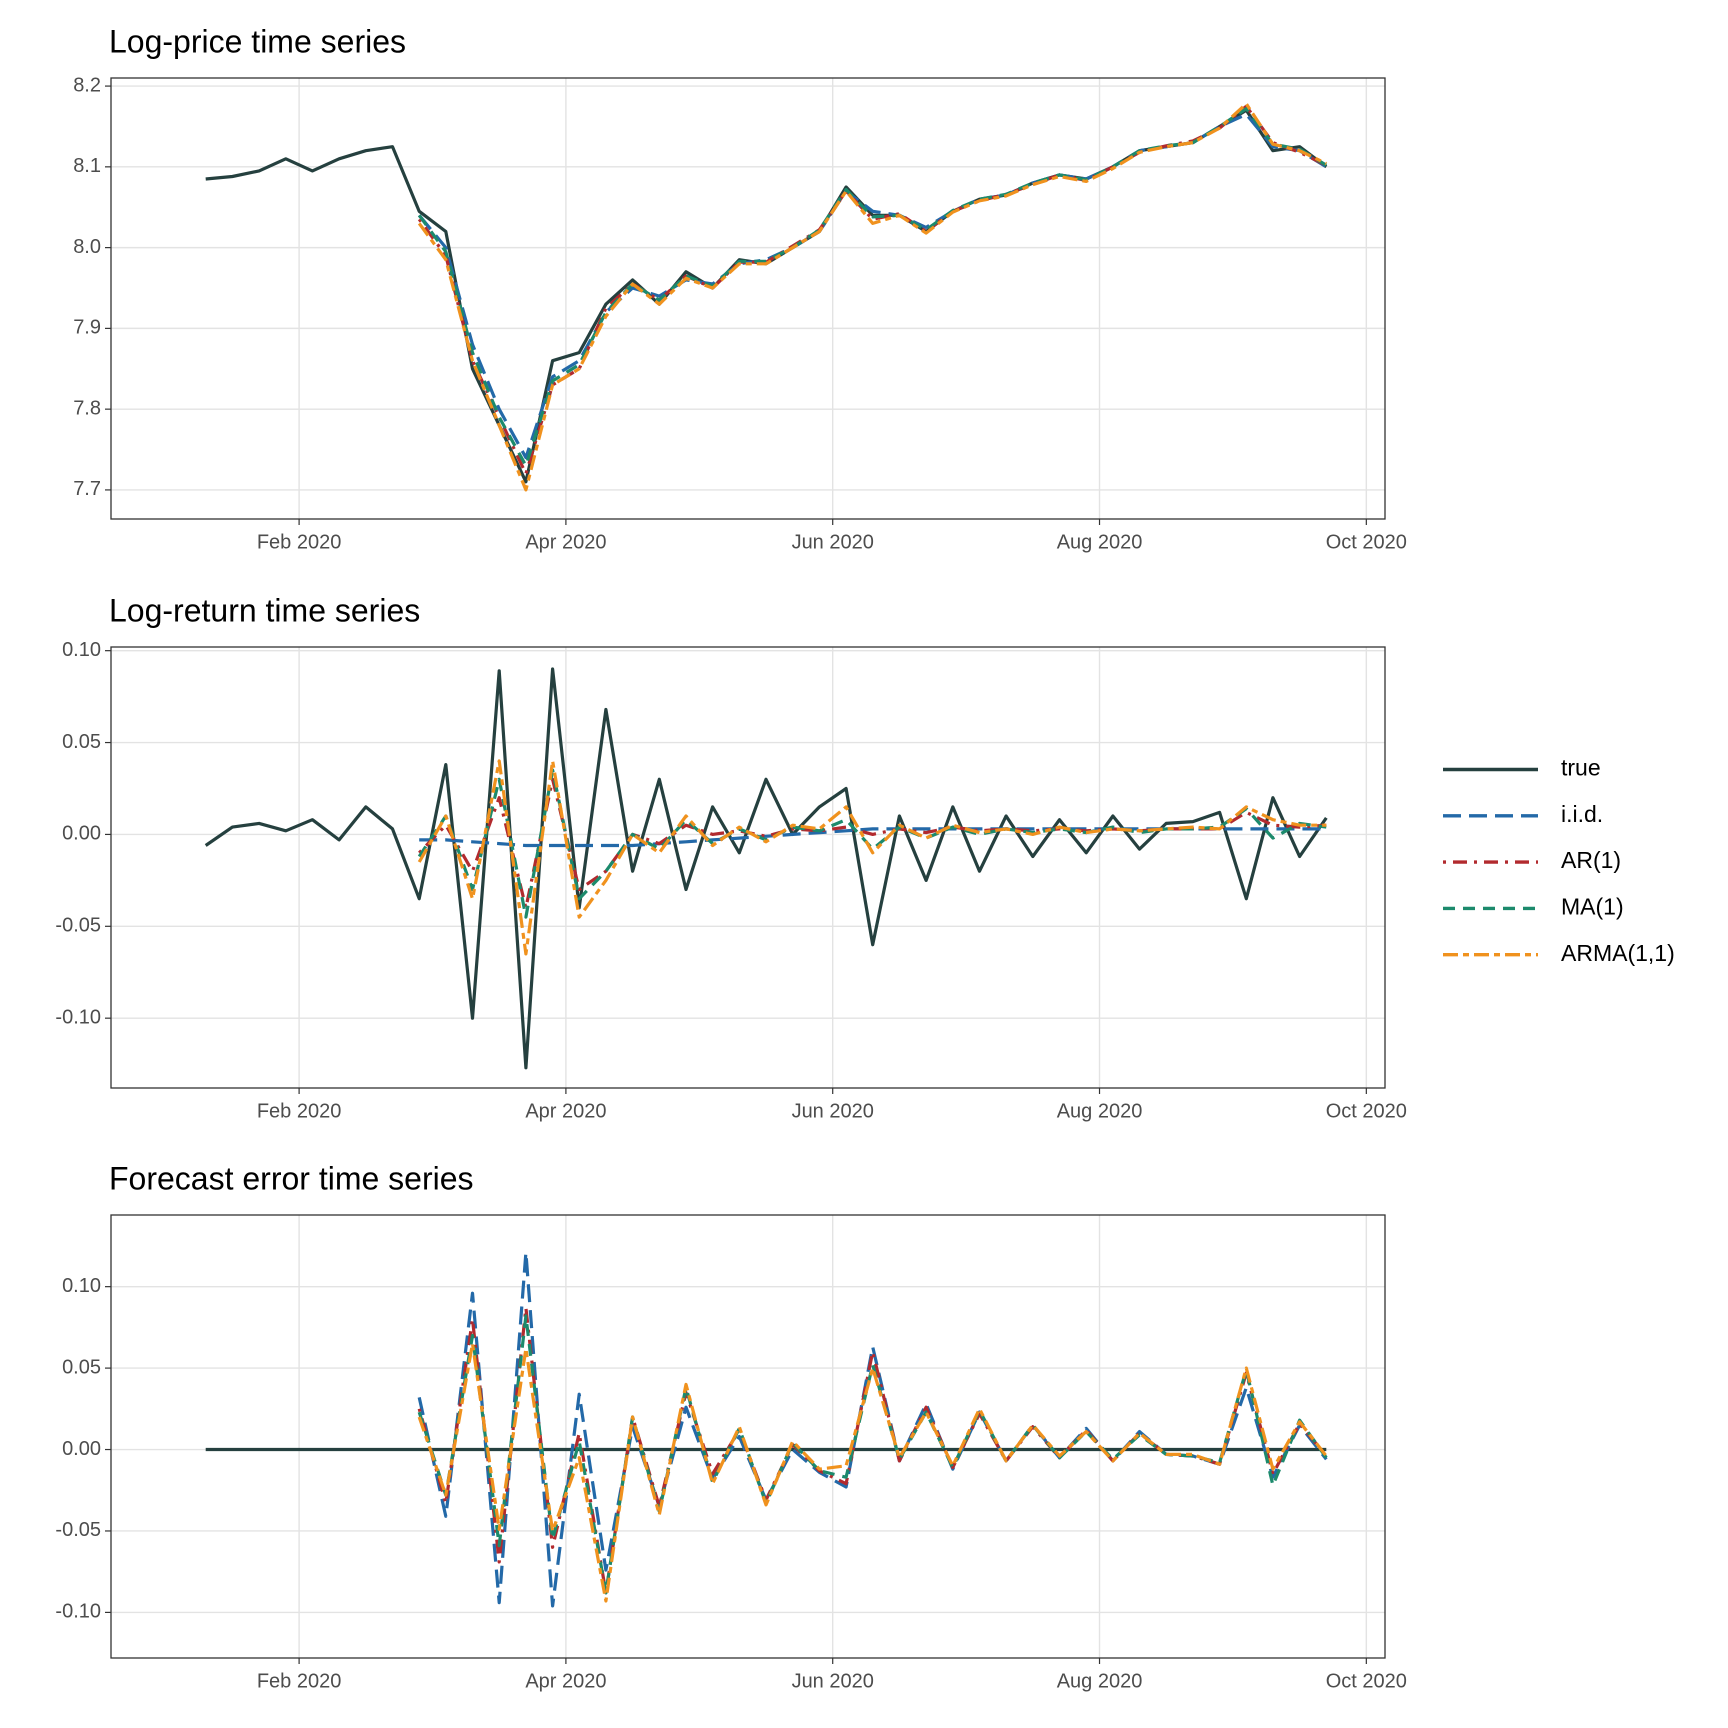  What do you see at coordinates (1592, 906) in the screenshot?
I see `legend-label: MA(1)` at bounding box center [1592, 906].